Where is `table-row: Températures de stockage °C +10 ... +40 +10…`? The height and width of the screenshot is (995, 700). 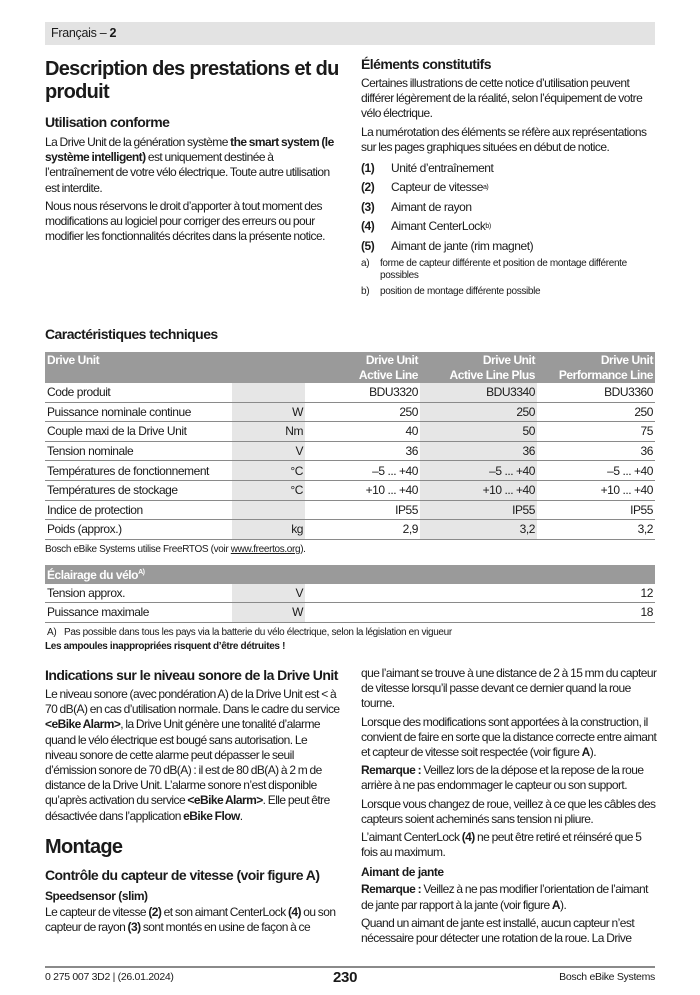
table-row: Températures de stockage °C +10 ... +40 +10… is located at coordinates (350, 490).